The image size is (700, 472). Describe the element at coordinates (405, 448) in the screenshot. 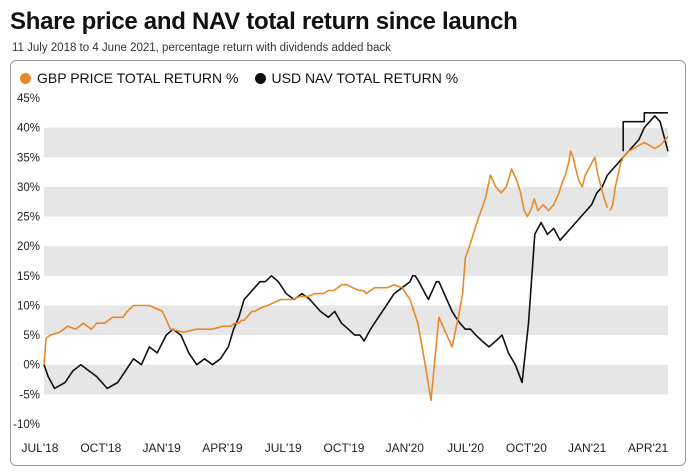

I see `x-tick-label: JAN'20` at that location.